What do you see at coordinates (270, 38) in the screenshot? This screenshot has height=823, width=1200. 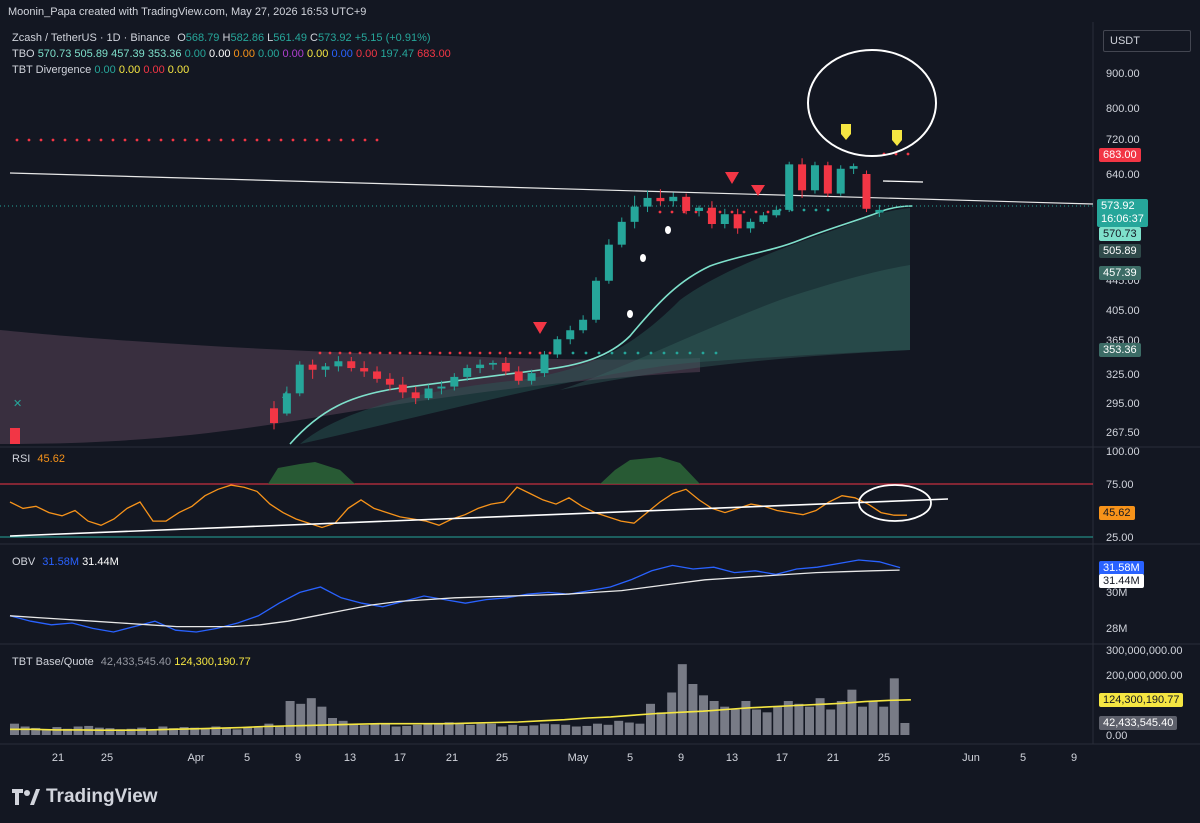 I see `low-label: L` at bounding box center [270, 38].